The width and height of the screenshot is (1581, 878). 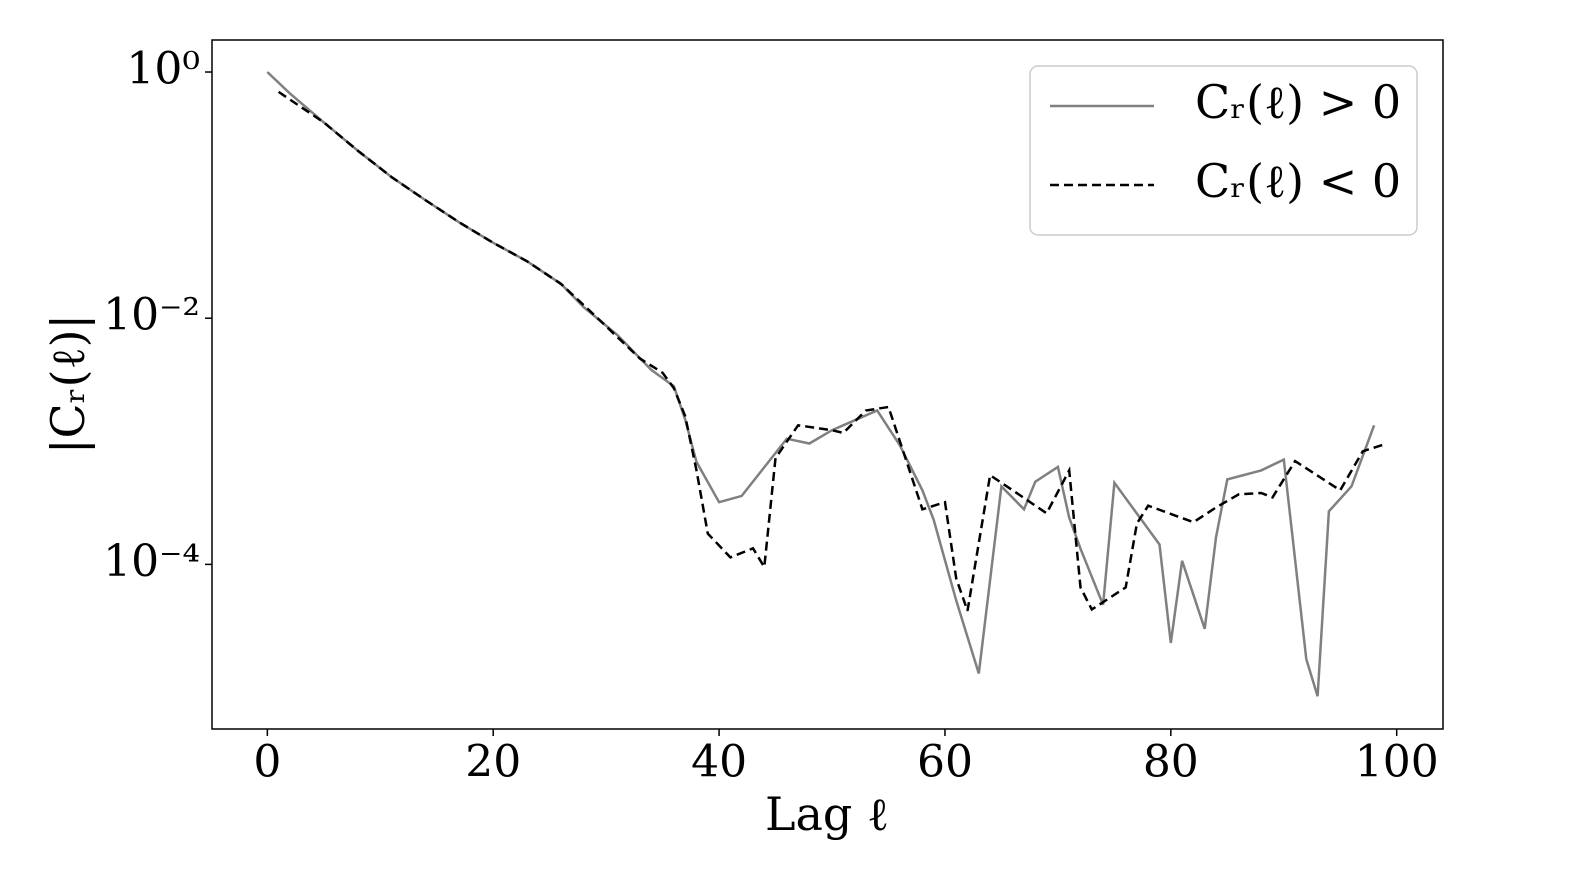 I want to click on x-tick-label: 100, so click(x=1397, y=762).